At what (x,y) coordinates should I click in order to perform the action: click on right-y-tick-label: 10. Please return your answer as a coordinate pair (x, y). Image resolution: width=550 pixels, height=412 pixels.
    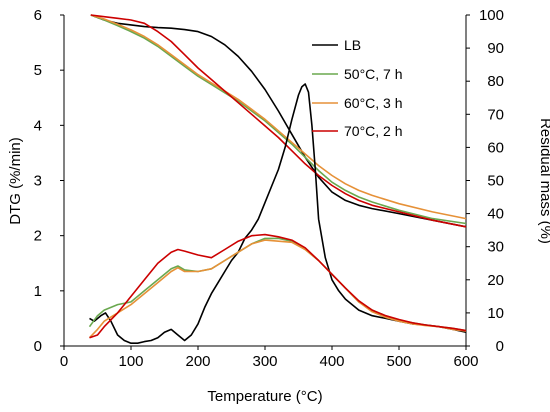
    Looking at the image, I should click on (495, 313).